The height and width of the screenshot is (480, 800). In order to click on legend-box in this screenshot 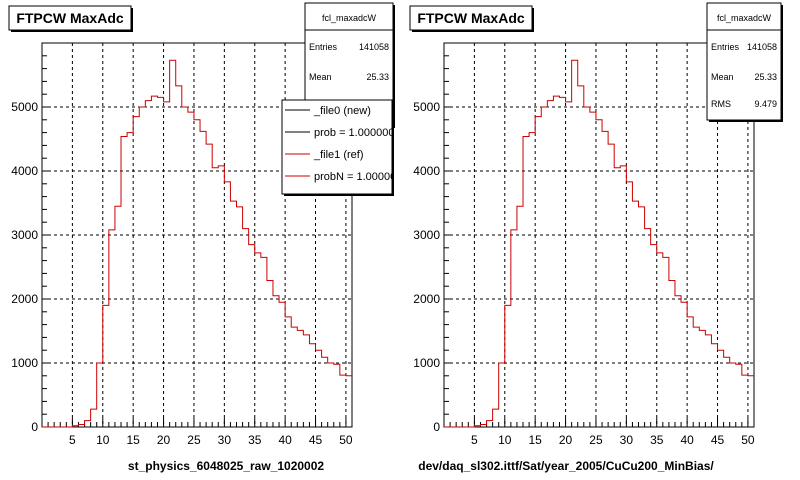, I will do `click(337, 147)`.